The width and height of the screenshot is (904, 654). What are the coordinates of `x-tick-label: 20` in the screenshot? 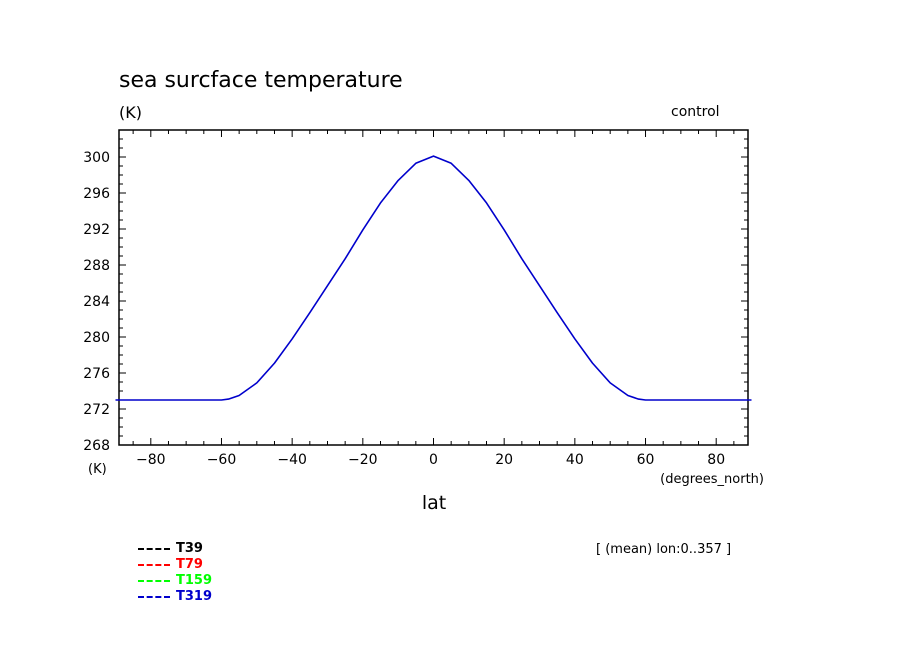 It's located at (504, 460).